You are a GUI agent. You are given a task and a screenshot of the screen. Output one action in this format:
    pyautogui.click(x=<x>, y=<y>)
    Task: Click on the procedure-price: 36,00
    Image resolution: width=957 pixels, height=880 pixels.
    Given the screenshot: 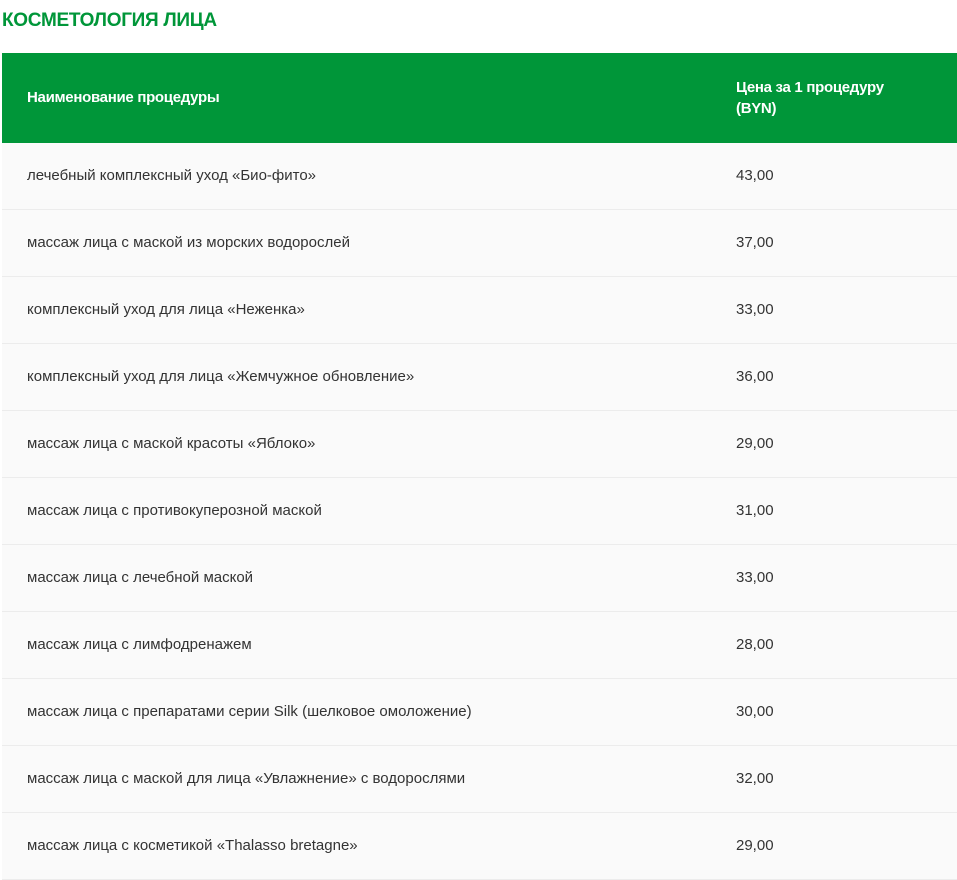 What is the action you would take?
    pyautogui.click(x=755, y=376)
    